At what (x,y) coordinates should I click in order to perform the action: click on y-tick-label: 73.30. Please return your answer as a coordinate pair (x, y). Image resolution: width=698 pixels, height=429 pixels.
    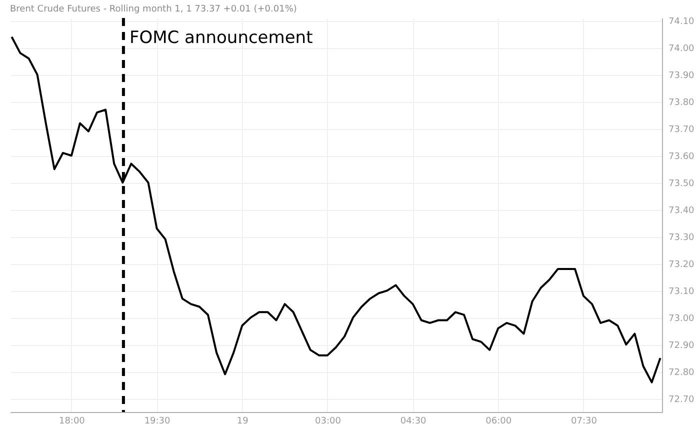
    Looking at the image, I should click on (681, 238).